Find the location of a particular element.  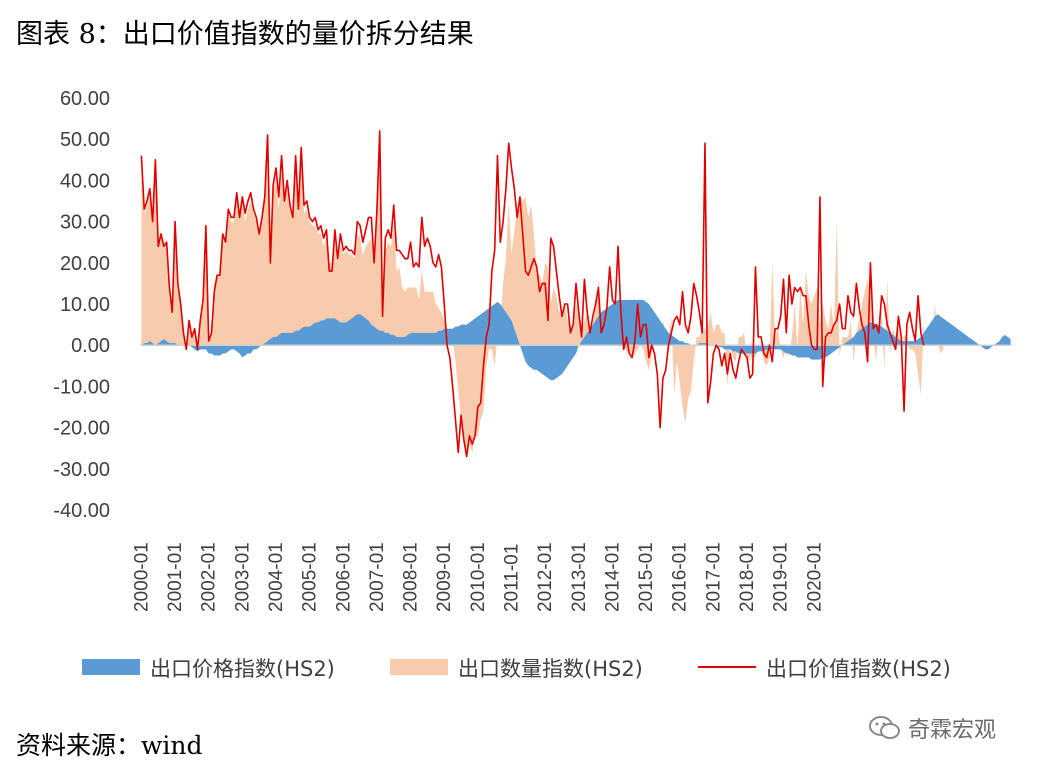

x-tick-label: 2003-01 is located at coordinates (242, 577).